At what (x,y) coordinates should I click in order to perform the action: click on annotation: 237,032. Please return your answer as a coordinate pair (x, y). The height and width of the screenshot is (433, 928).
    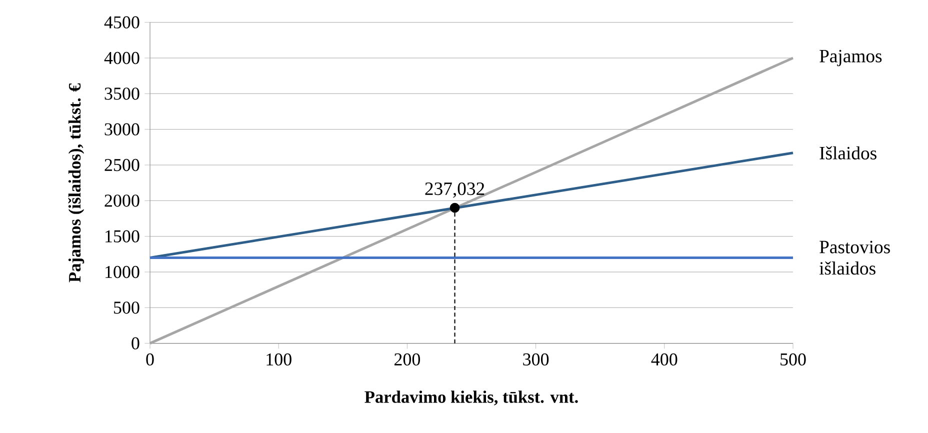
    Looking at the image, I should click on (454, 190).